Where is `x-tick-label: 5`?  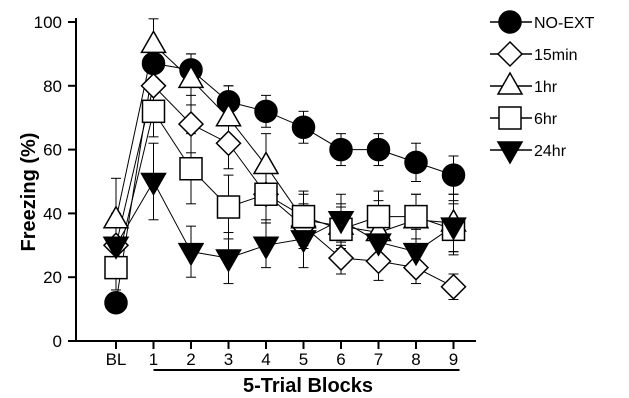 x-tick-label: 5 is located at coordinates (303, 359).